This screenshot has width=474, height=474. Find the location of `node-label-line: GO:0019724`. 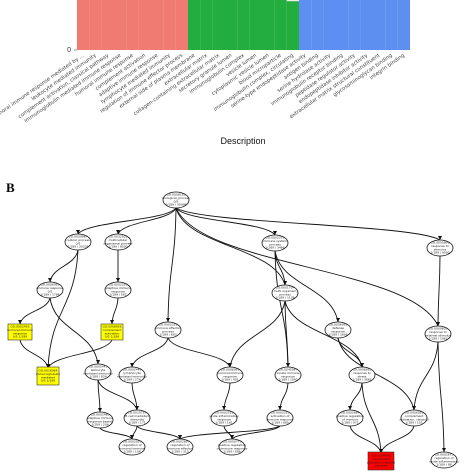

node-label-line: GO:0019724 is located at coordinates (136, 413).